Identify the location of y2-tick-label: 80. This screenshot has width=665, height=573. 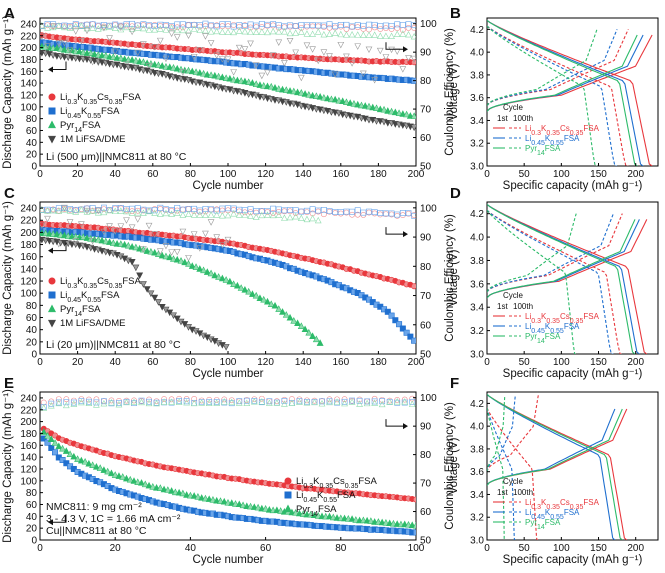
(426, 81).